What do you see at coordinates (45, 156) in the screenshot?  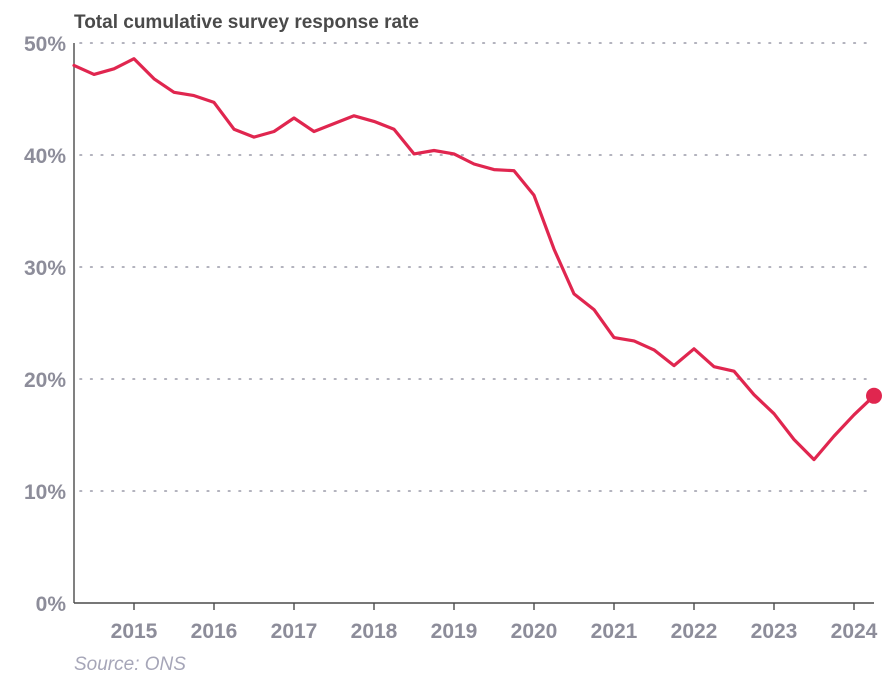 I see `y-tick-label: 40%` at bounding box center [45, 156].